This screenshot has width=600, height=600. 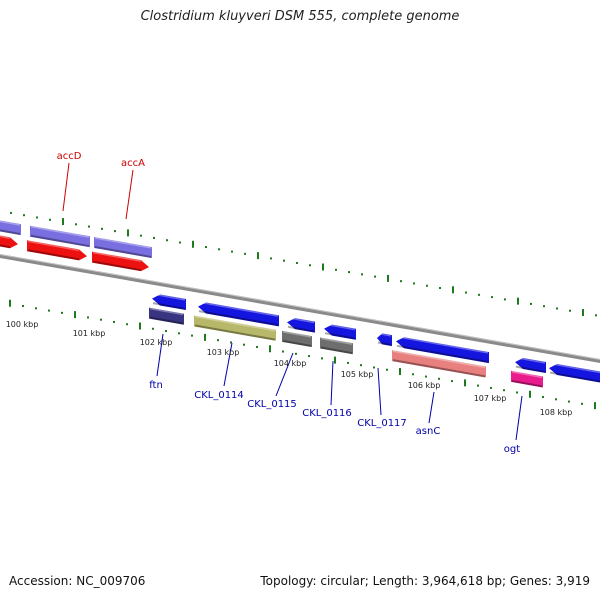 I want to click on kbp-label: 108 kbp, so click(x=556, y=412).